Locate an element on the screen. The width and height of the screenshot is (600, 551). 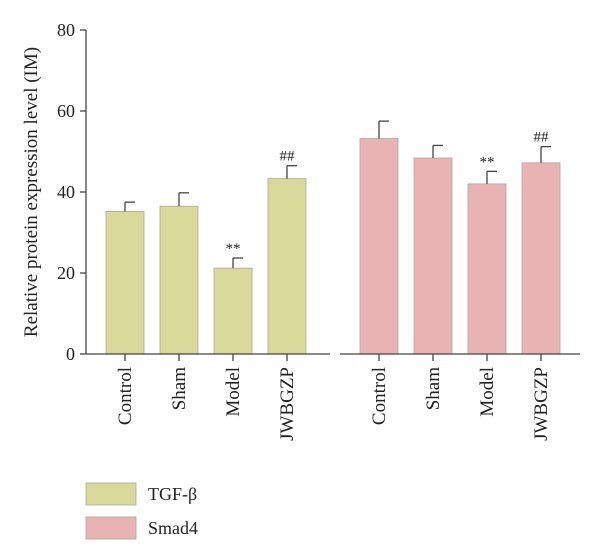
y-tick-label: 20 is located at coordinates (66, 273).